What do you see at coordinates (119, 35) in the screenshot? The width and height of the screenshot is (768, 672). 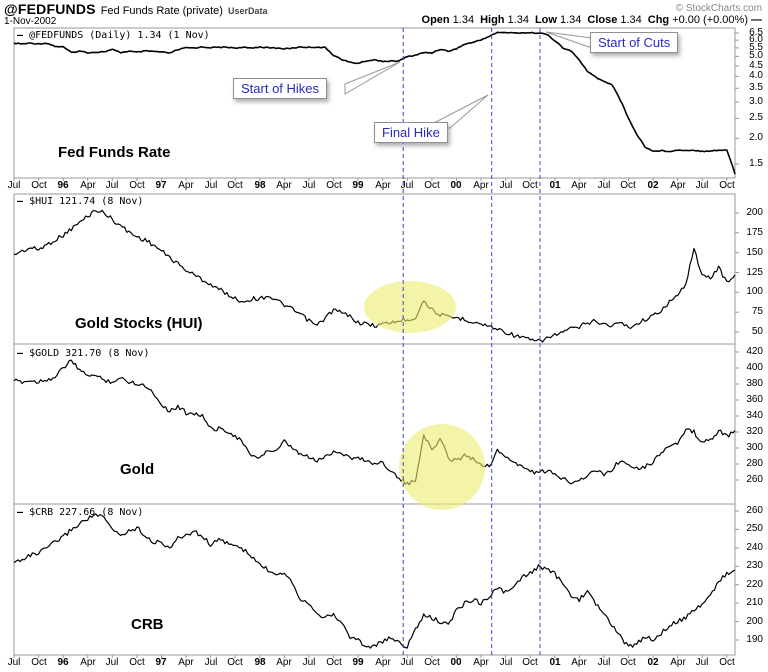 I see `fed-legend-text: @FEDFUNDS (Daily) 1.34 (1 Nov)` at bounding box center [119, 35].